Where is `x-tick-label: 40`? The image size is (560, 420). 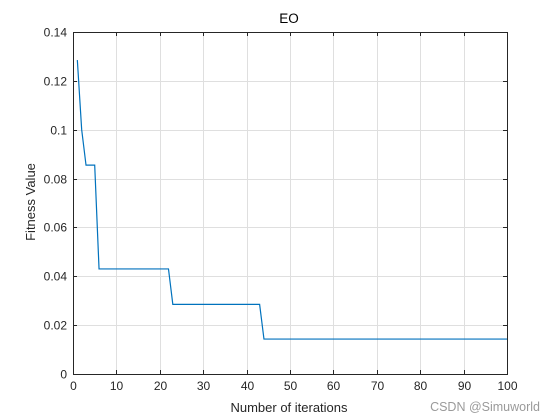
x-tick-label: 40 is located at coordinates (248, 386).